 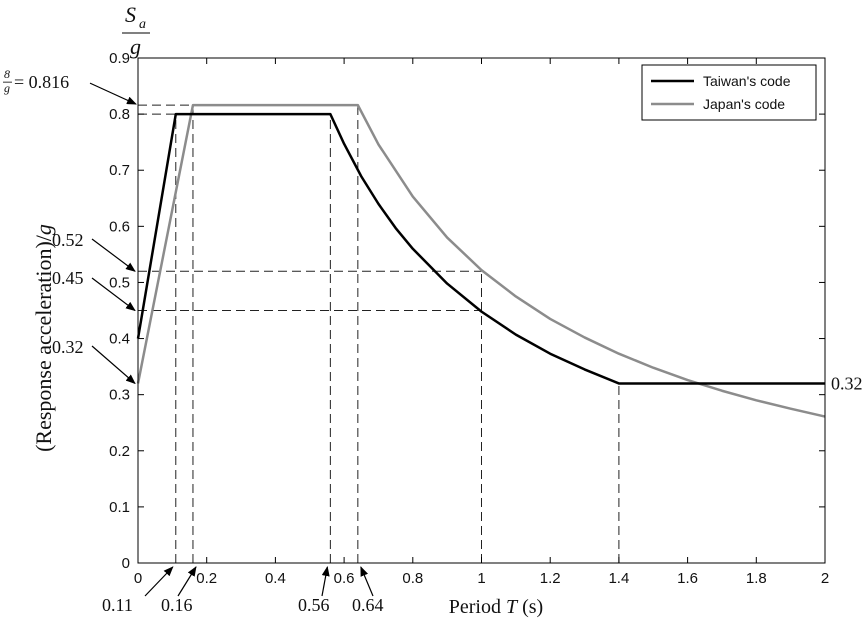 What do you see at coordinates (130, 14) in the screenshot?
I see `top-axis-label-num: S` at bounding box center [130, 14].